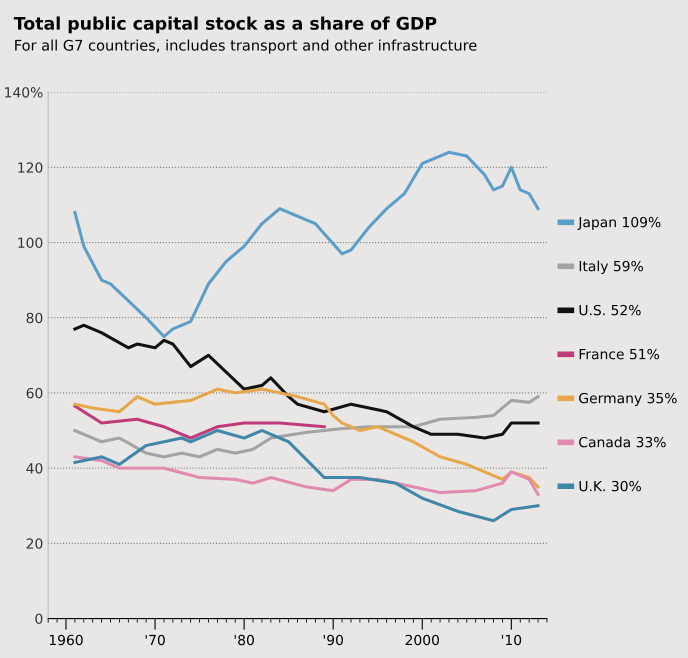  Describe the element at coordinates (34, 318) in the screenshot. I see `y-tick-label: 80` at that location.